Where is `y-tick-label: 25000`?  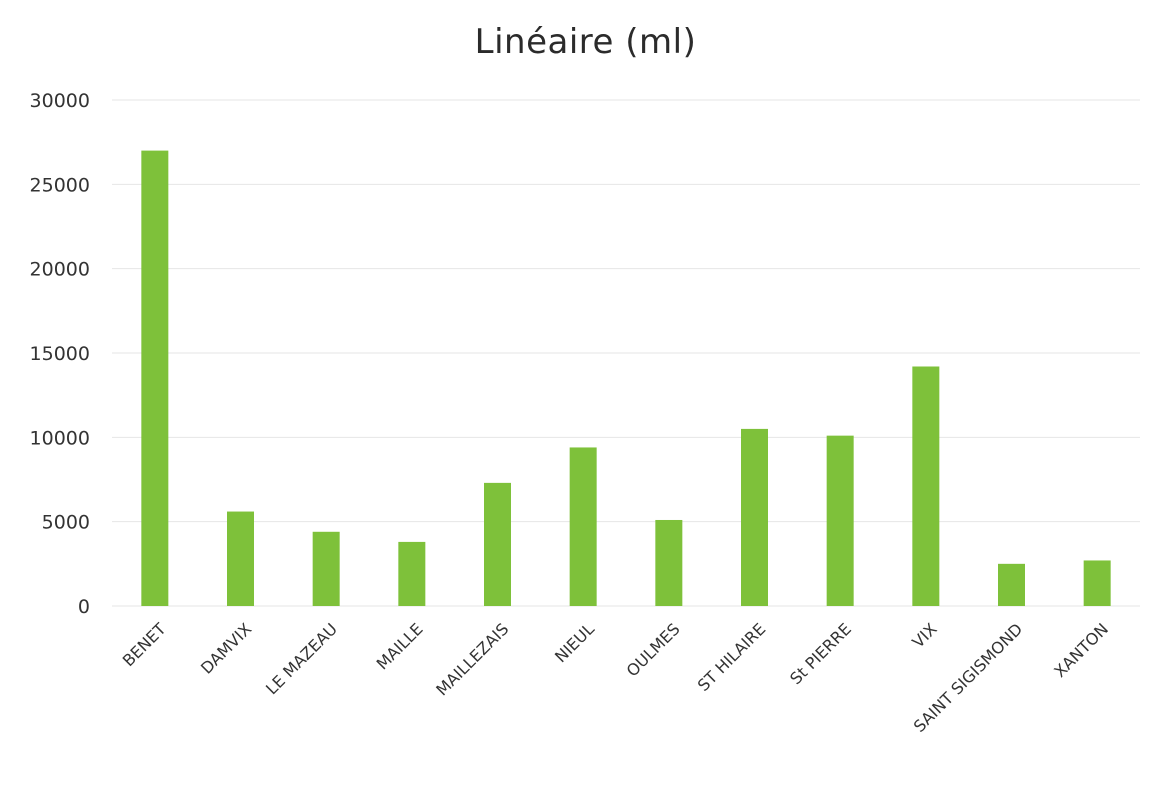
y-tick-label: 25000 is located at coordinates (60, 185).